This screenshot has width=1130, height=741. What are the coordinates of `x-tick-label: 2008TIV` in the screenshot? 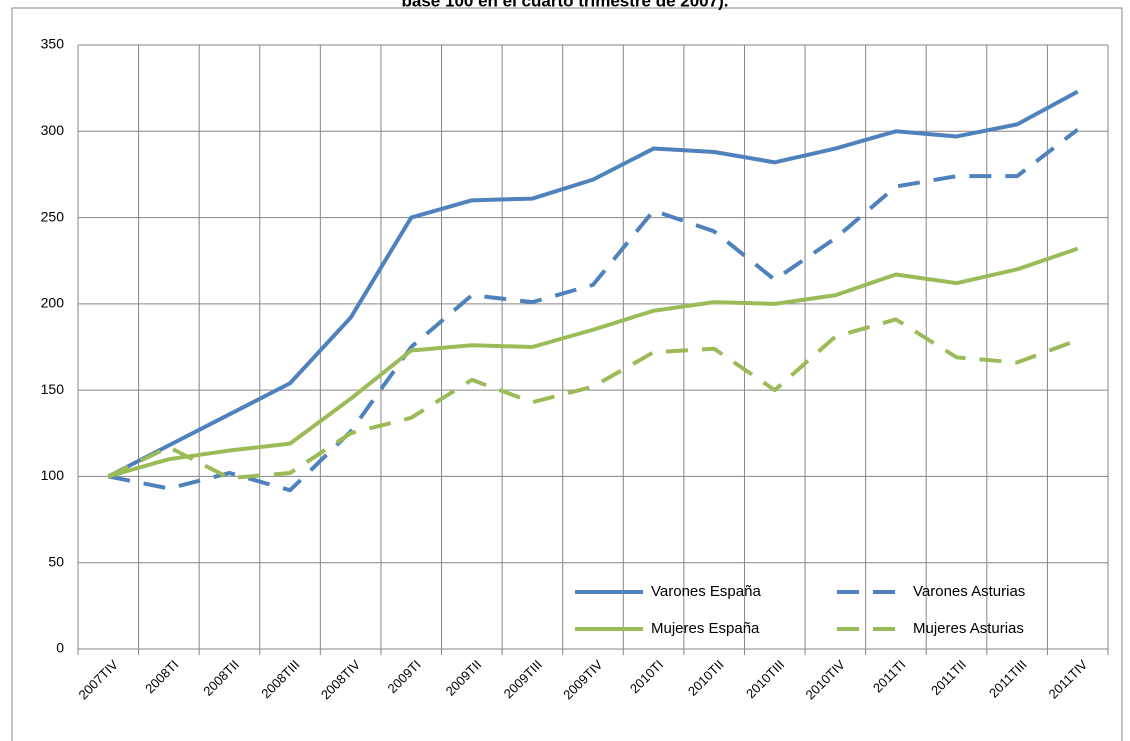 It's located at (341, 680).